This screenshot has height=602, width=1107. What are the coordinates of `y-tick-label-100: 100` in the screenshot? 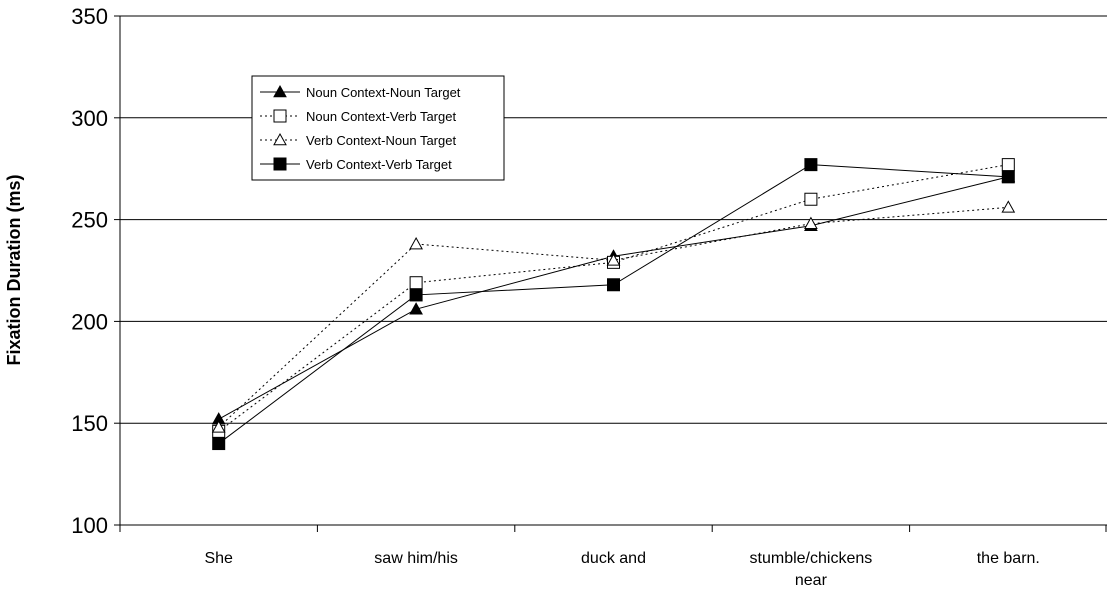 It's located at (89, 525).